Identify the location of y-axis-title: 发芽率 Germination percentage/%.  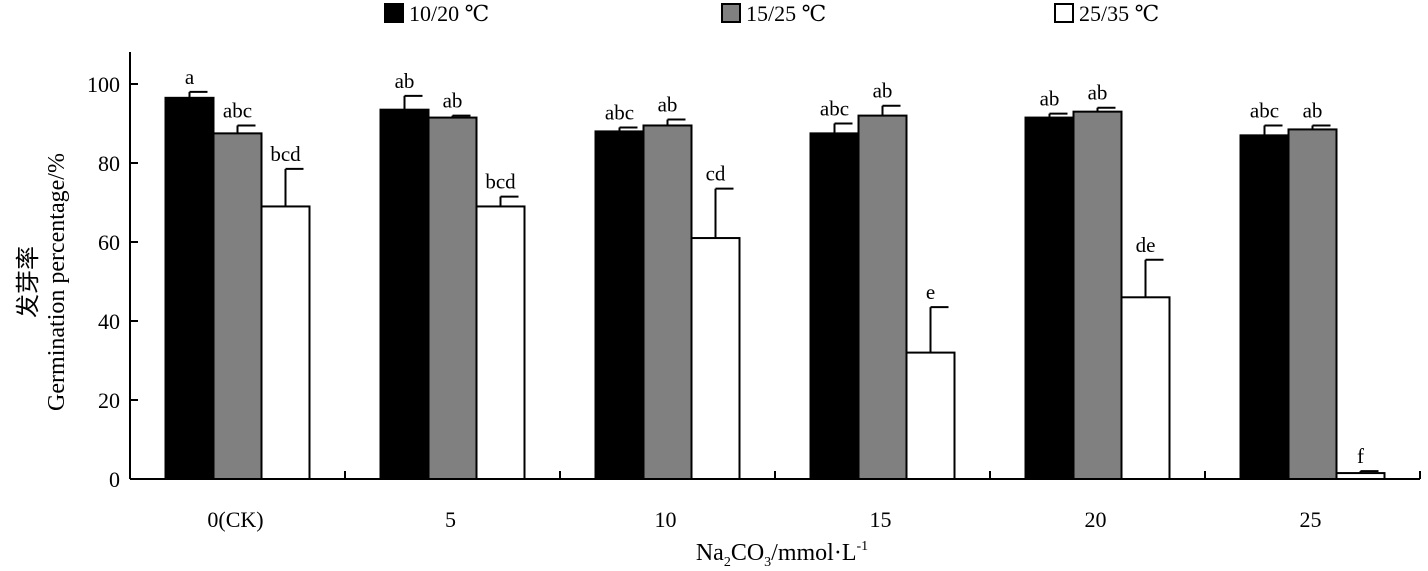
(42, 282).